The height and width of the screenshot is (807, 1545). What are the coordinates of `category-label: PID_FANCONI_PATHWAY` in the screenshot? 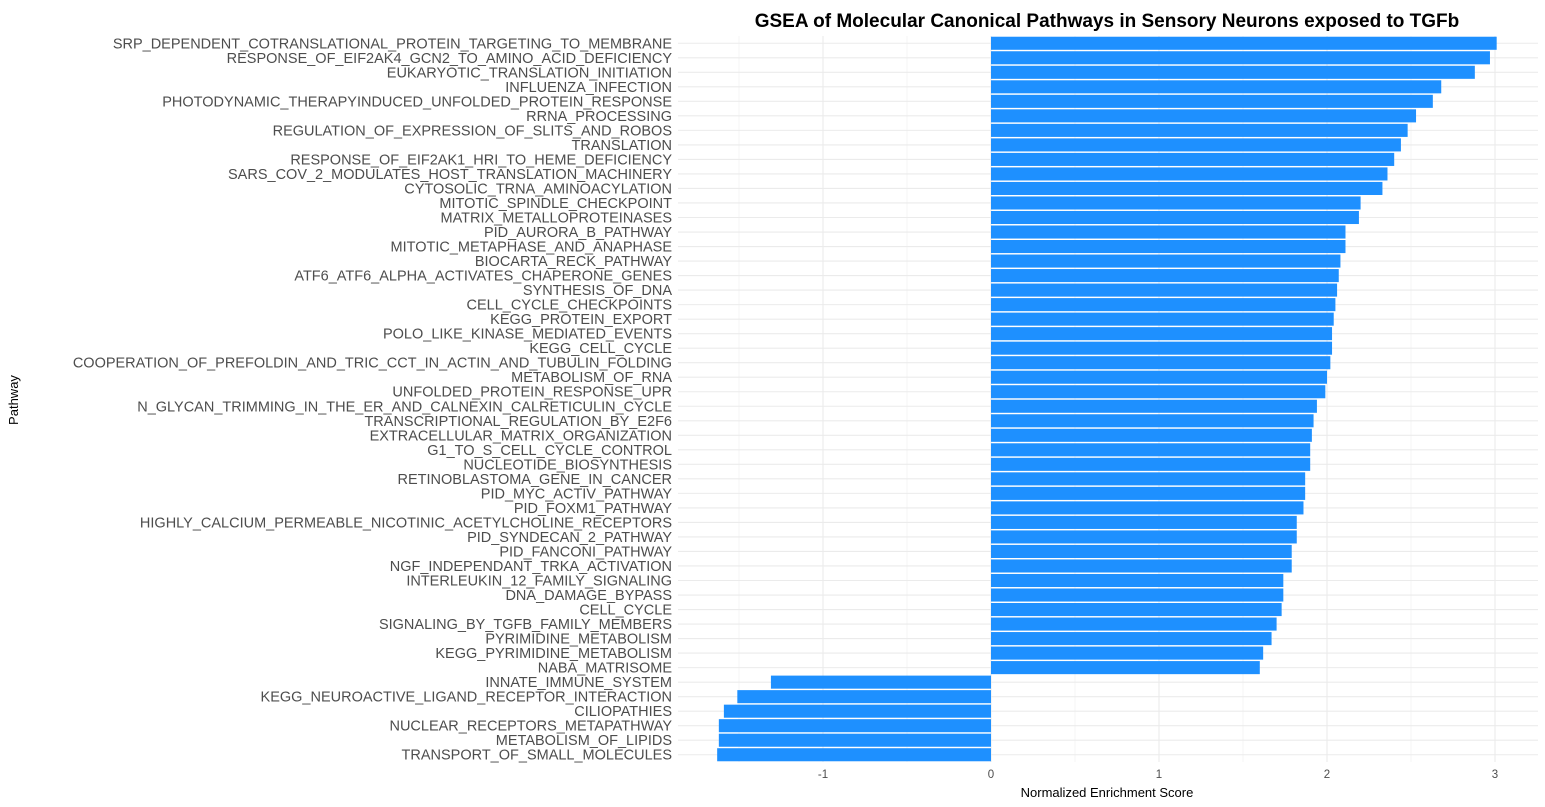 It's located at (585, 552).